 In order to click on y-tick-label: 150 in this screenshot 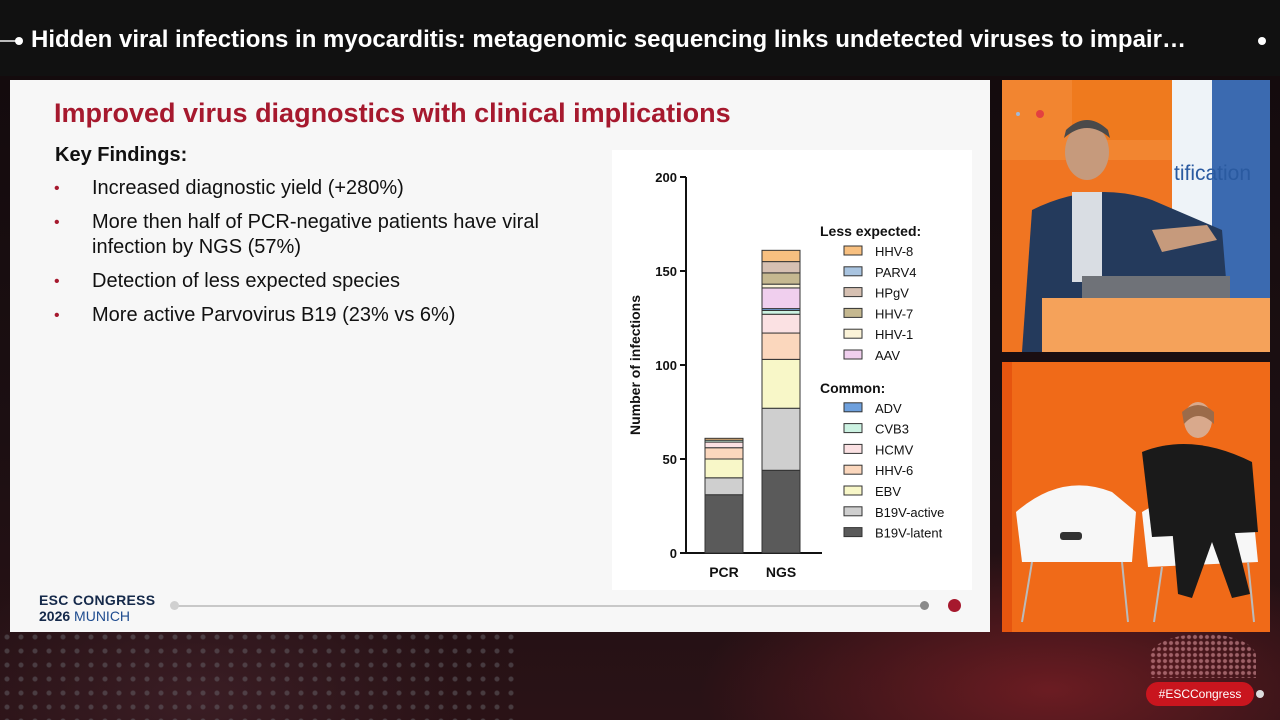, I will do `click(666, 271)`.